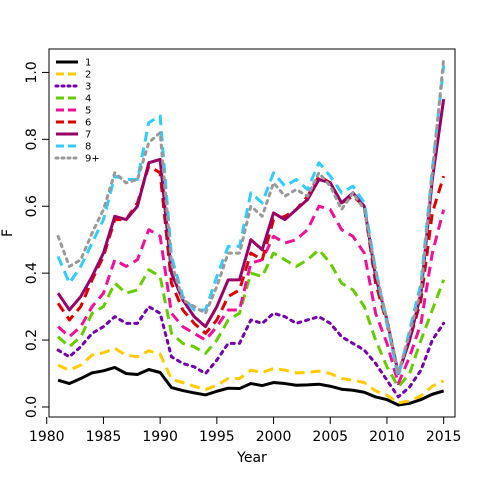  Describe the element at coordinates (73, 135) in the screenshot. I see `legend-item: 7` at that location.